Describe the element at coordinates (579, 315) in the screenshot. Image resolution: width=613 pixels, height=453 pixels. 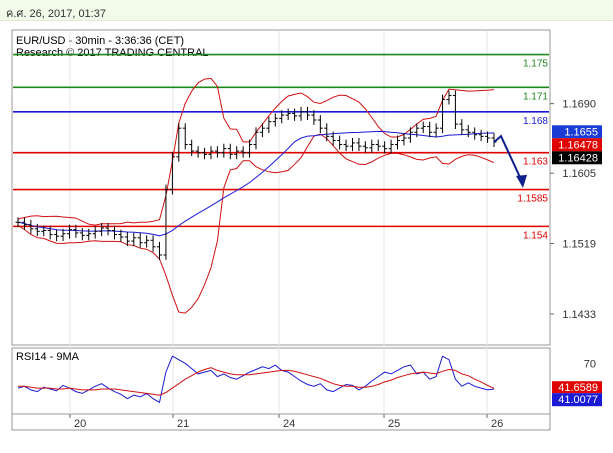
I see `price-tick-label: 1.1433` at that location.